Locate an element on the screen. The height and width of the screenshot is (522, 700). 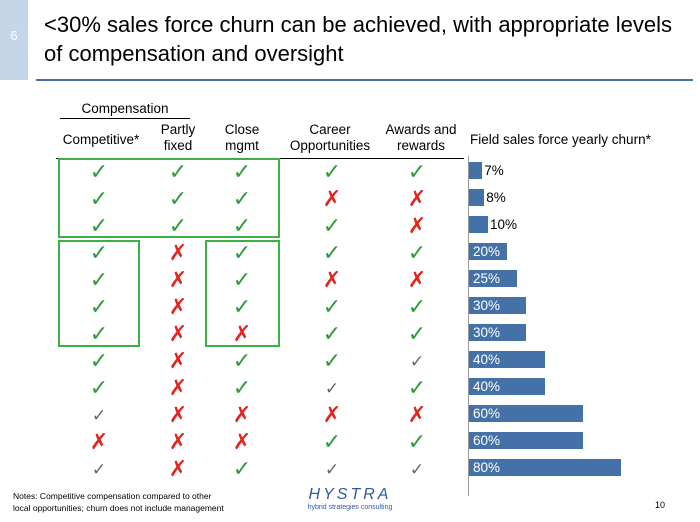
col-header-partly-fixed: Partly fixed is located at coordinates (178, 137).